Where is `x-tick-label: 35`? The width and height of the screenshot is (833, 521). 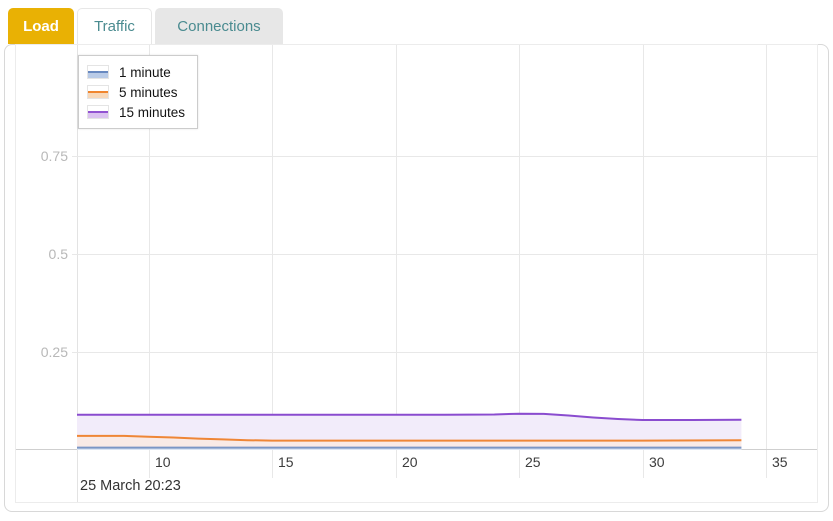 x-tick-label: 35 is located at coordinates (780, 462).